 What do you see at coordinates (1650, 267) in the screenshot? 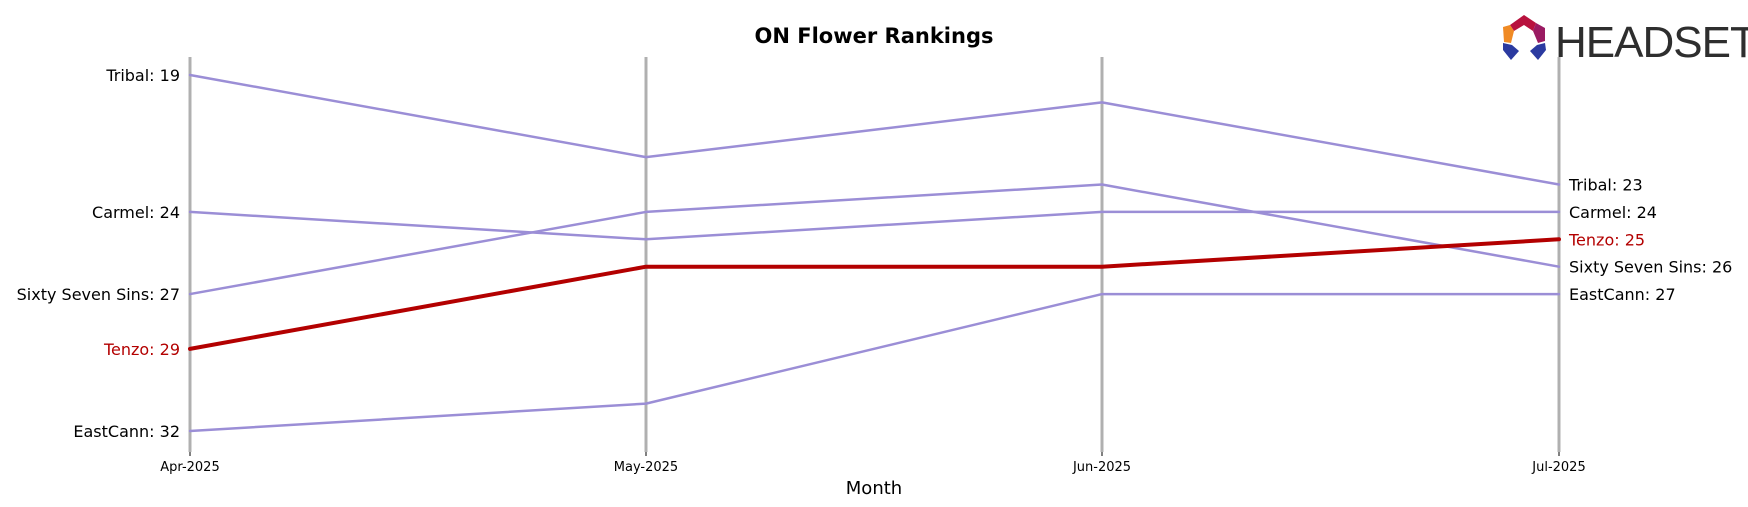
I see `end-label-sixty-seven-sins: Sixty Seven Sins: 26` at bounding box center [1650, 267].